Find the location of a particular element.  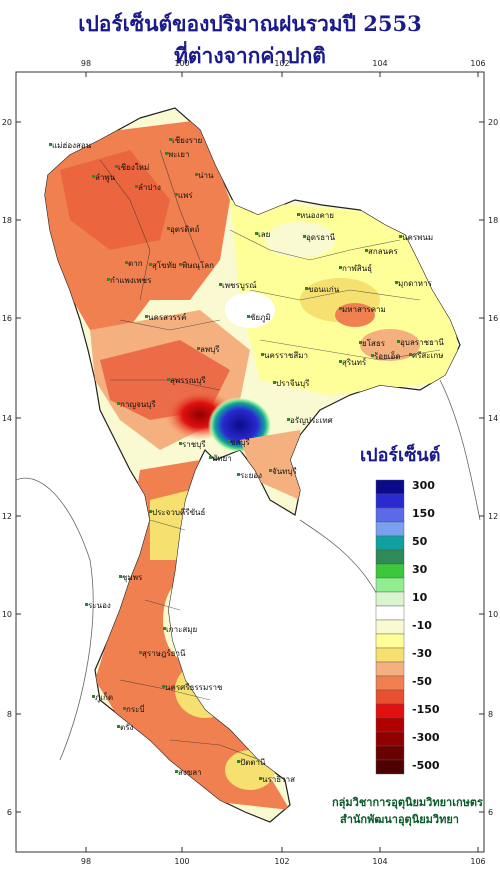

y-tick-label: 6 is located at coordinates (490, 812).